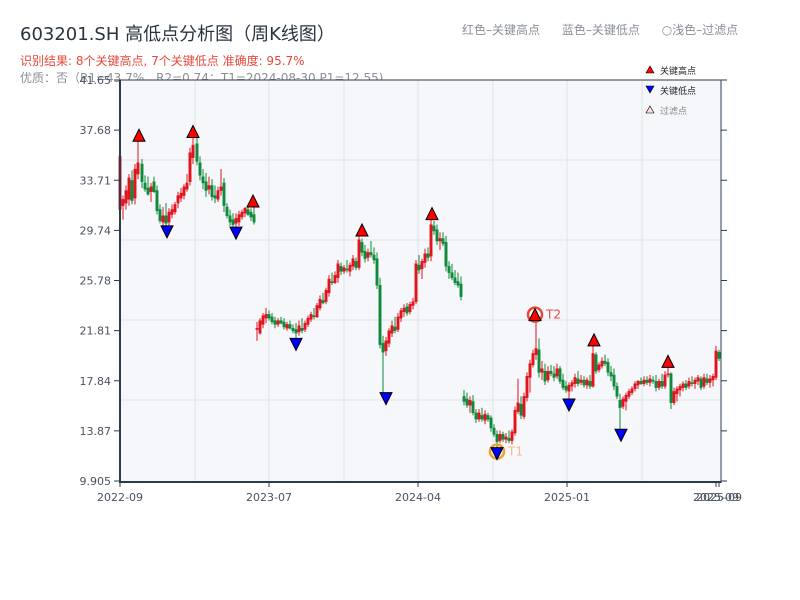  What do you see at coordinates (673, 111) in the screenshot?
I see `legend-label-filtered: 过滤点` at bounding box center [673, 111].